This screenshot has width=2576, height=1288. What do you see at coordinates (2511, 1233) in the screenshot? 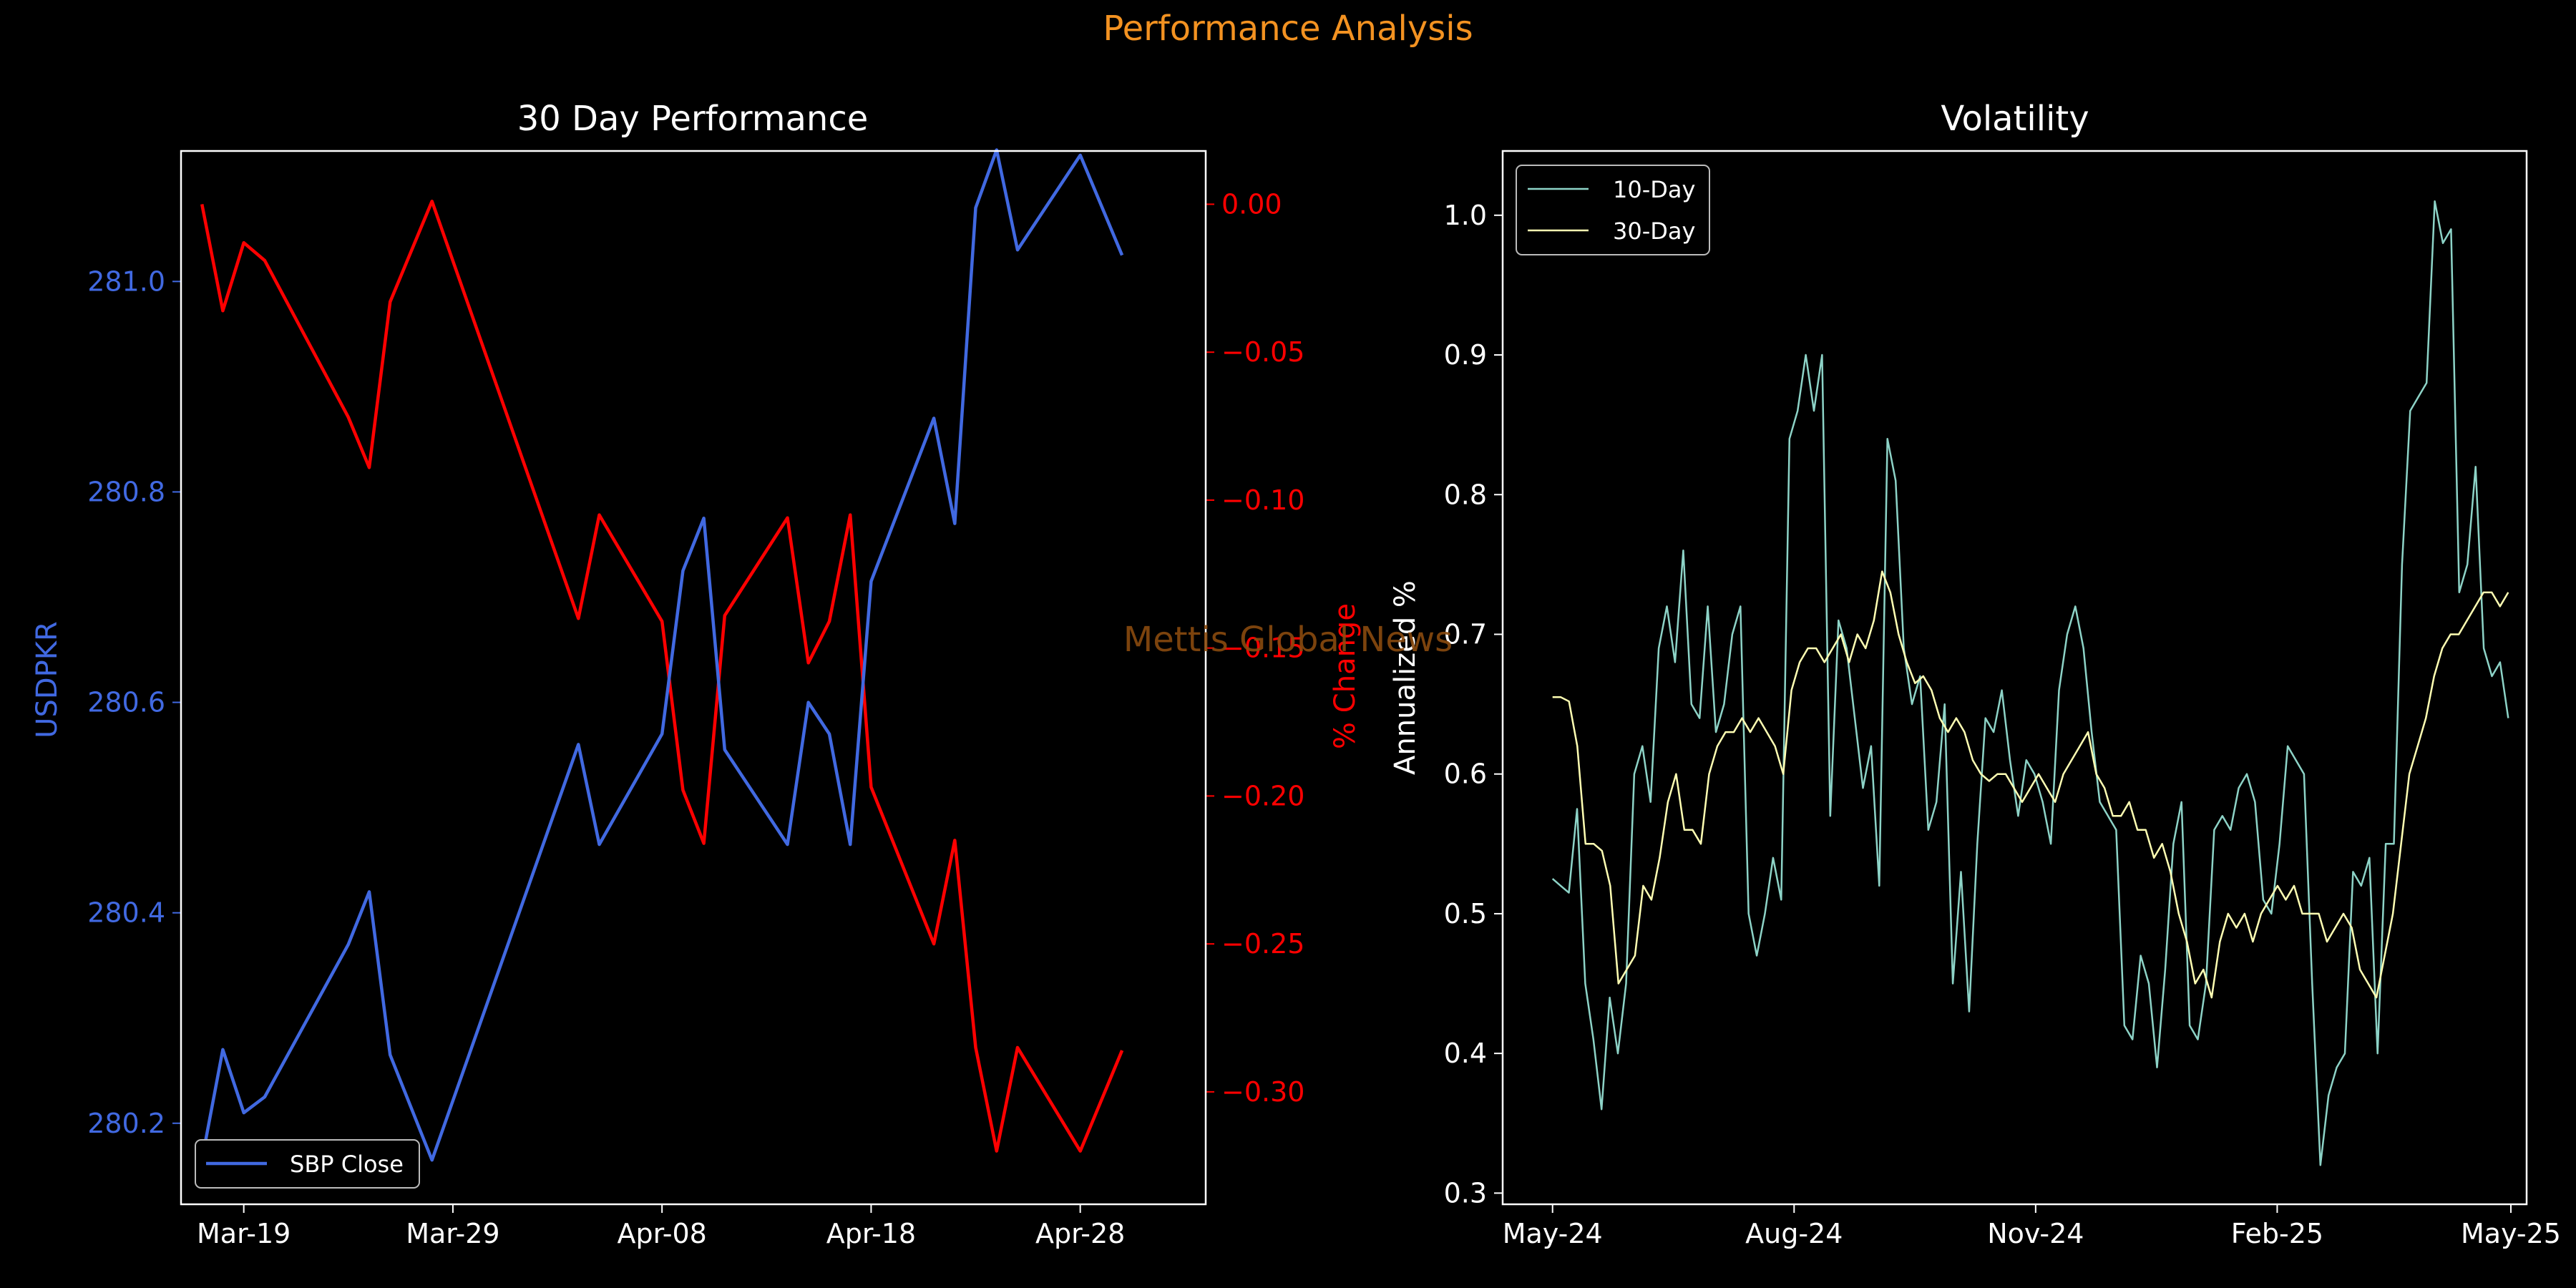
I see `volatility-x-tick-label: May-25` at bounding box center [2511, 1233].